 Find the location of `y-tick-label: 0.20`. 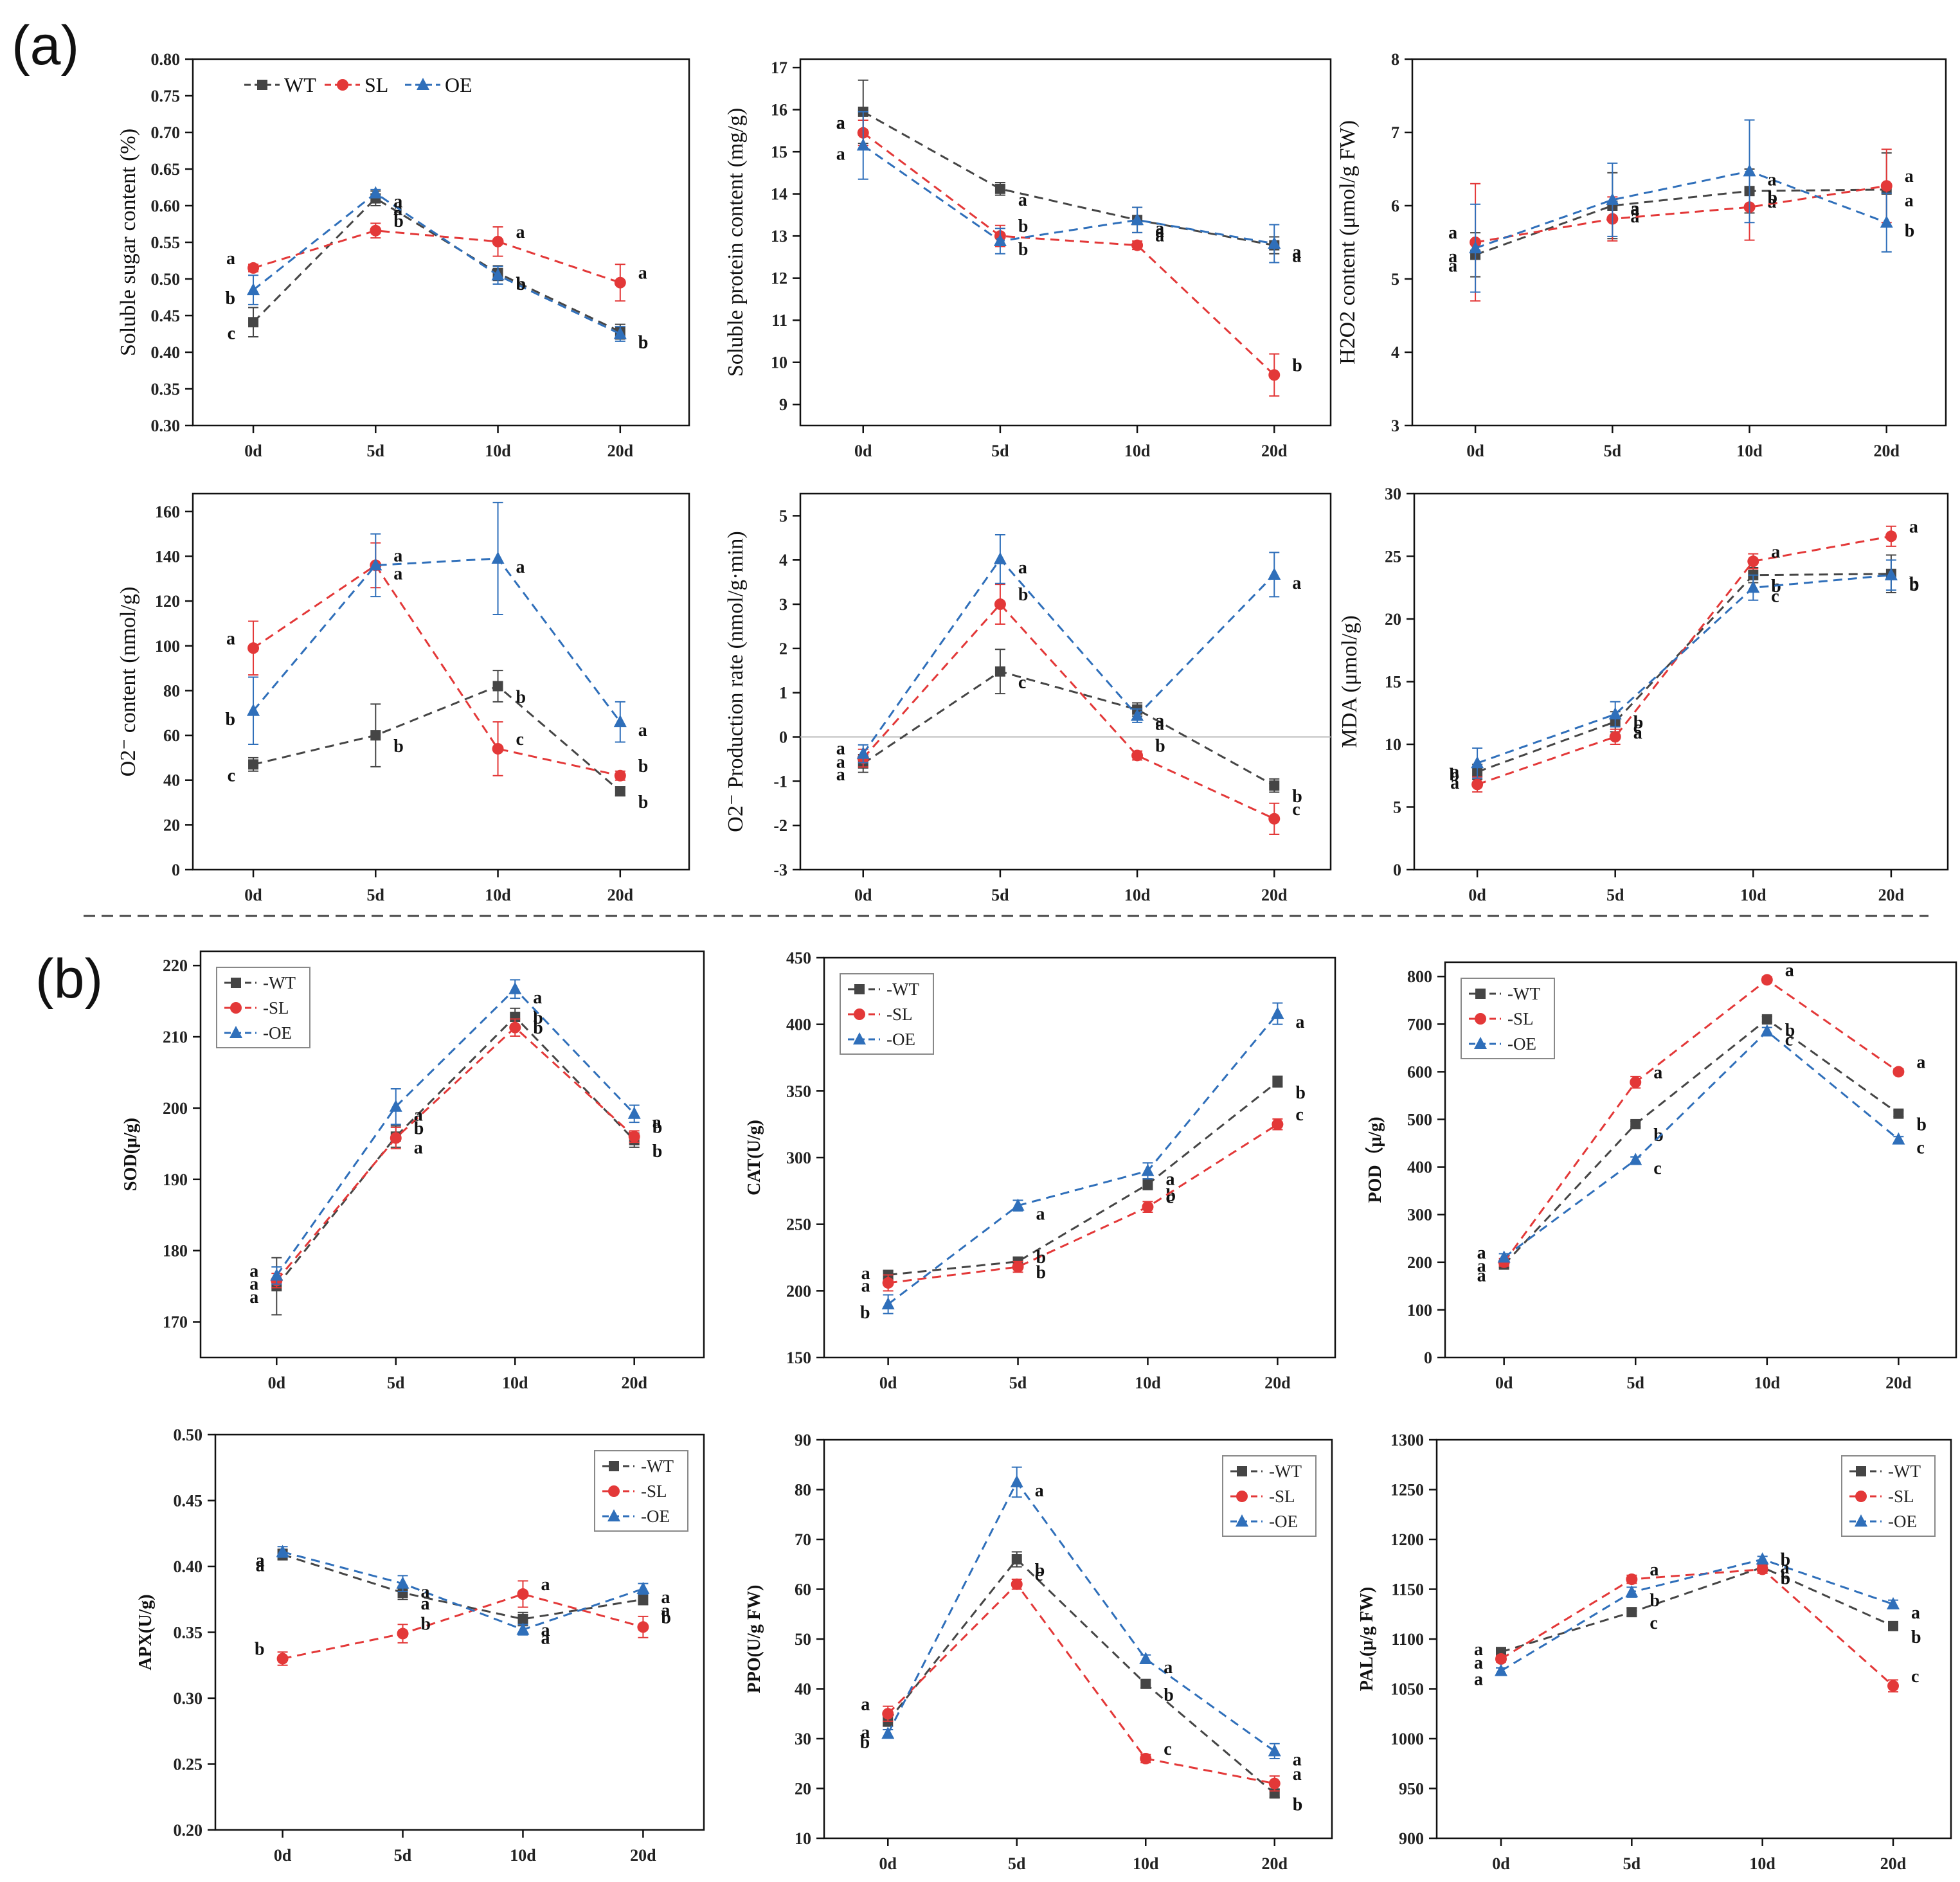

y-tick-label: 0.20 is located at coordinates (189, 1830).